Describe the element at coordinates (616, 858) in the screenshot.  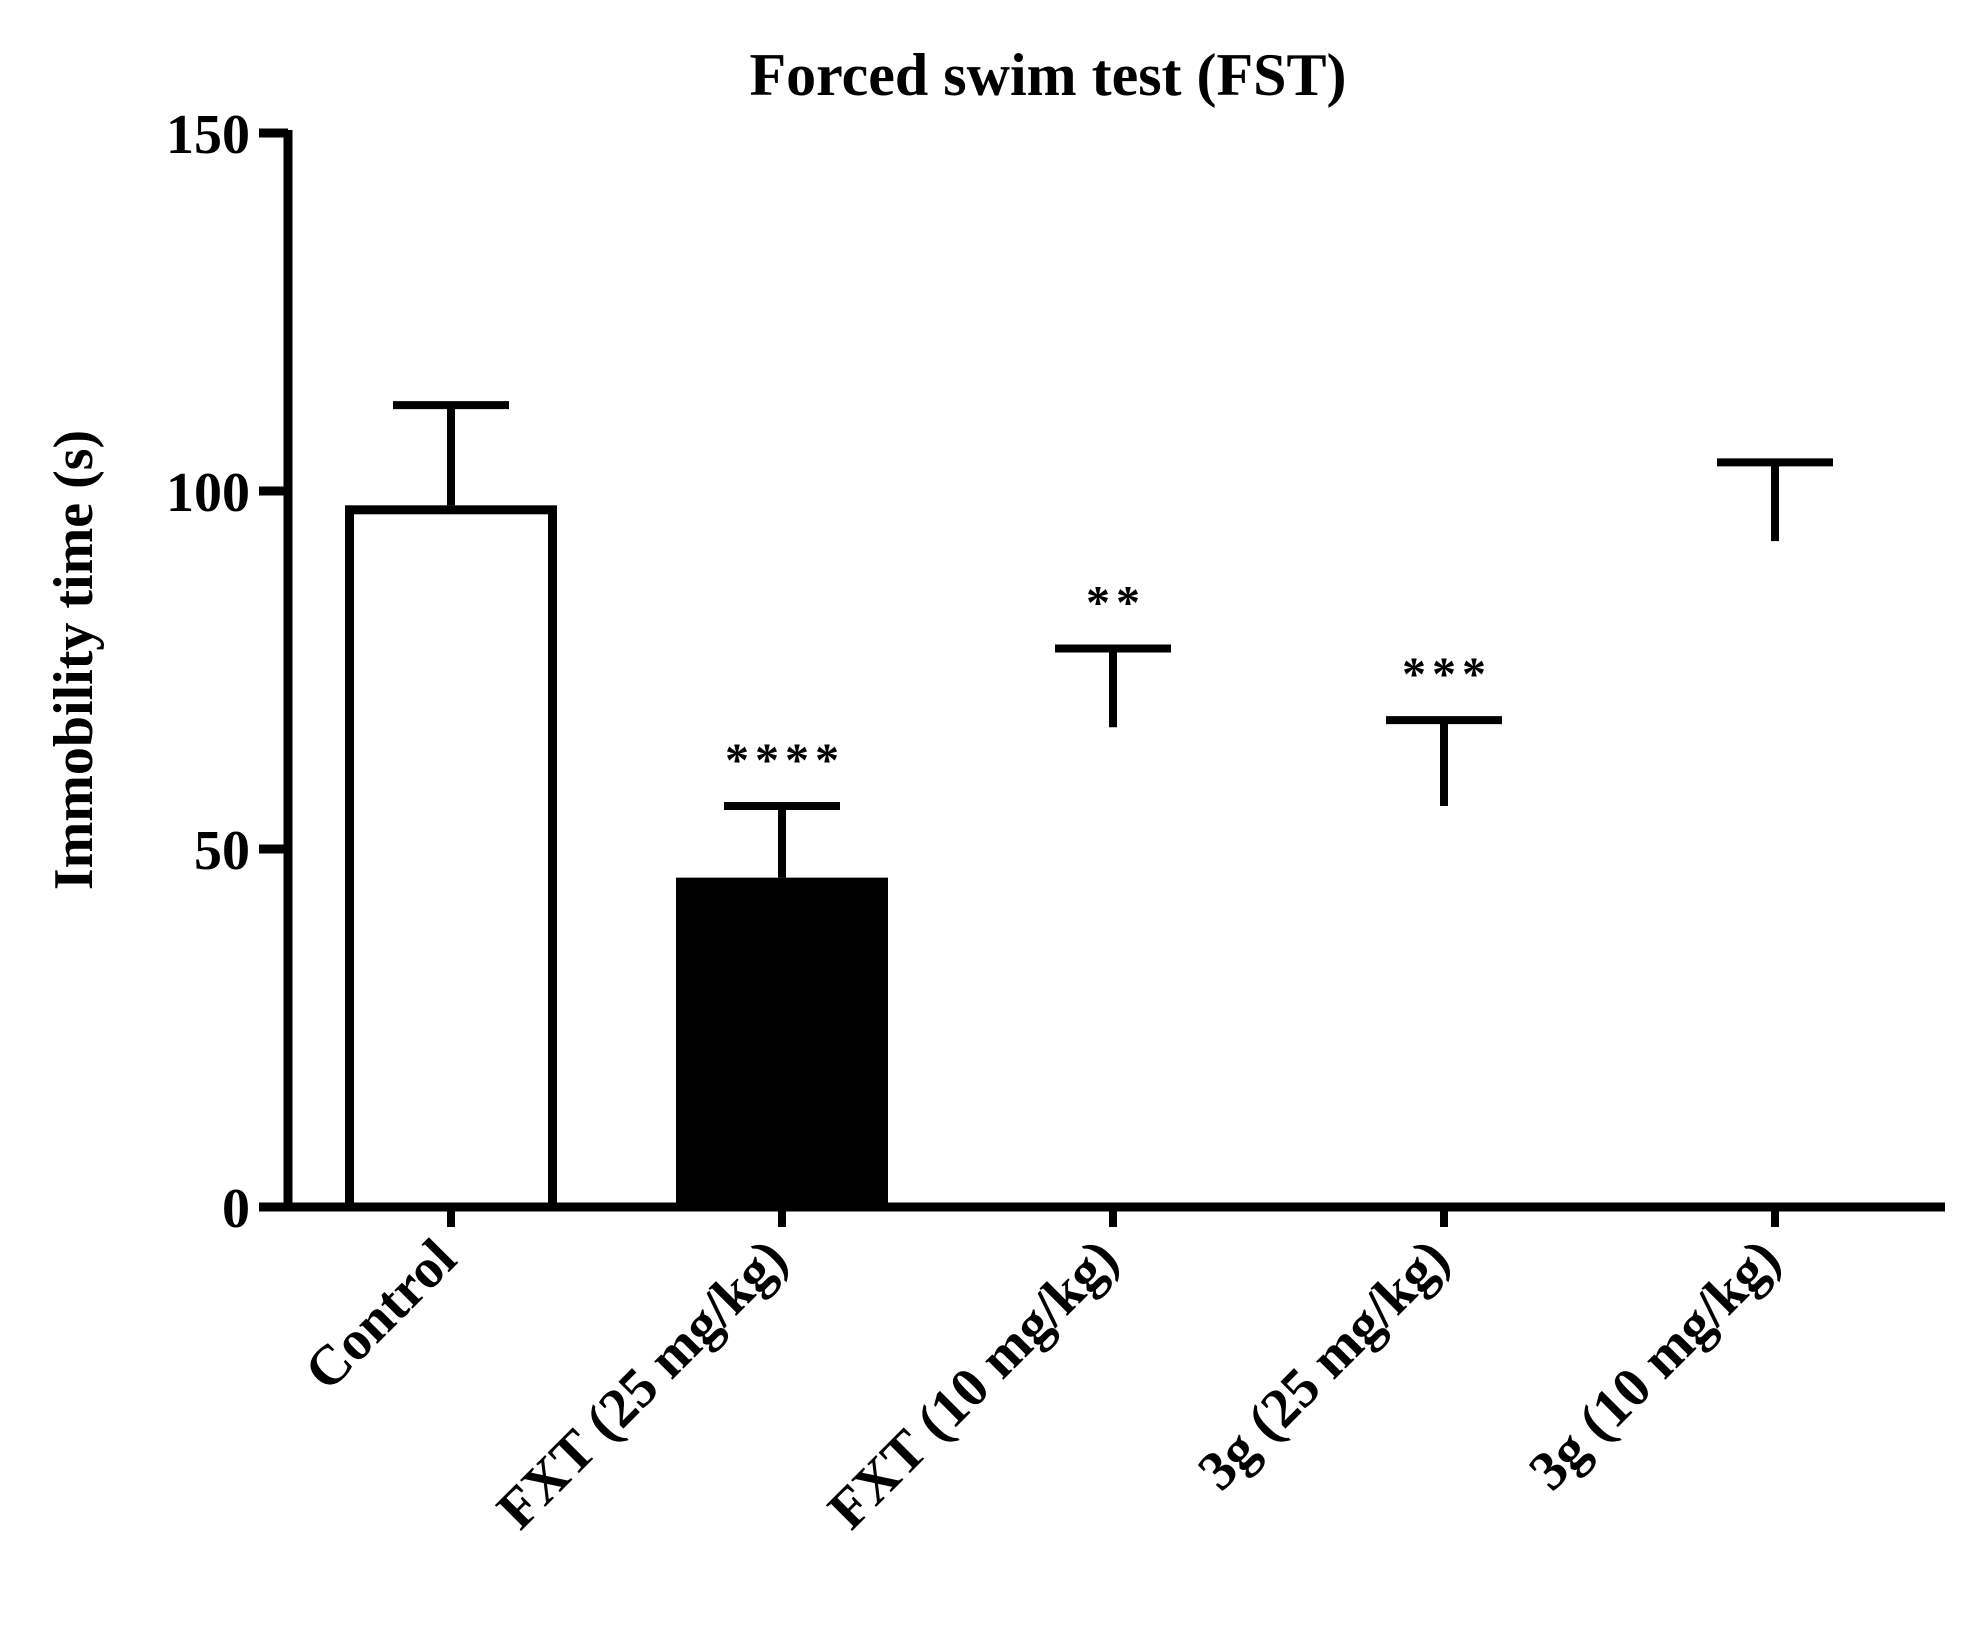
I see `bars-group` at that location.